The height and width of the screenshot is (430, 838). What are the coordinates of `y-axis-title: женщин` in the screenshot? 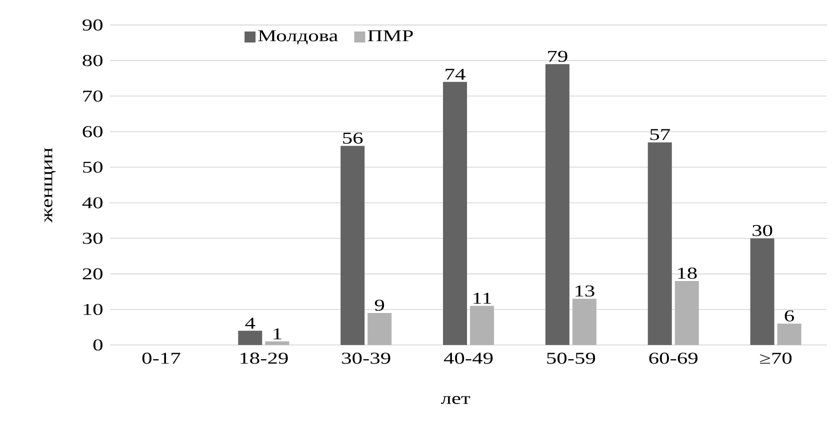 It's located at (50, 185).